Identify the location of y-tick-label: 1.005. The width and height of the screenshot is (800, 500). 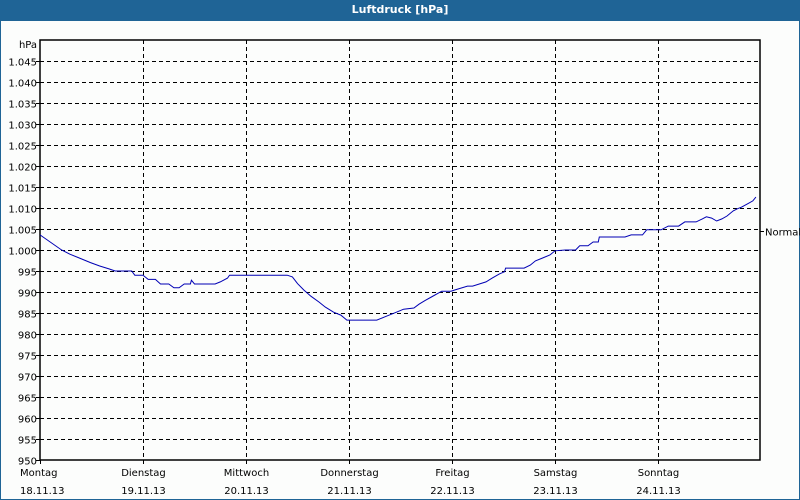
(22, 231).